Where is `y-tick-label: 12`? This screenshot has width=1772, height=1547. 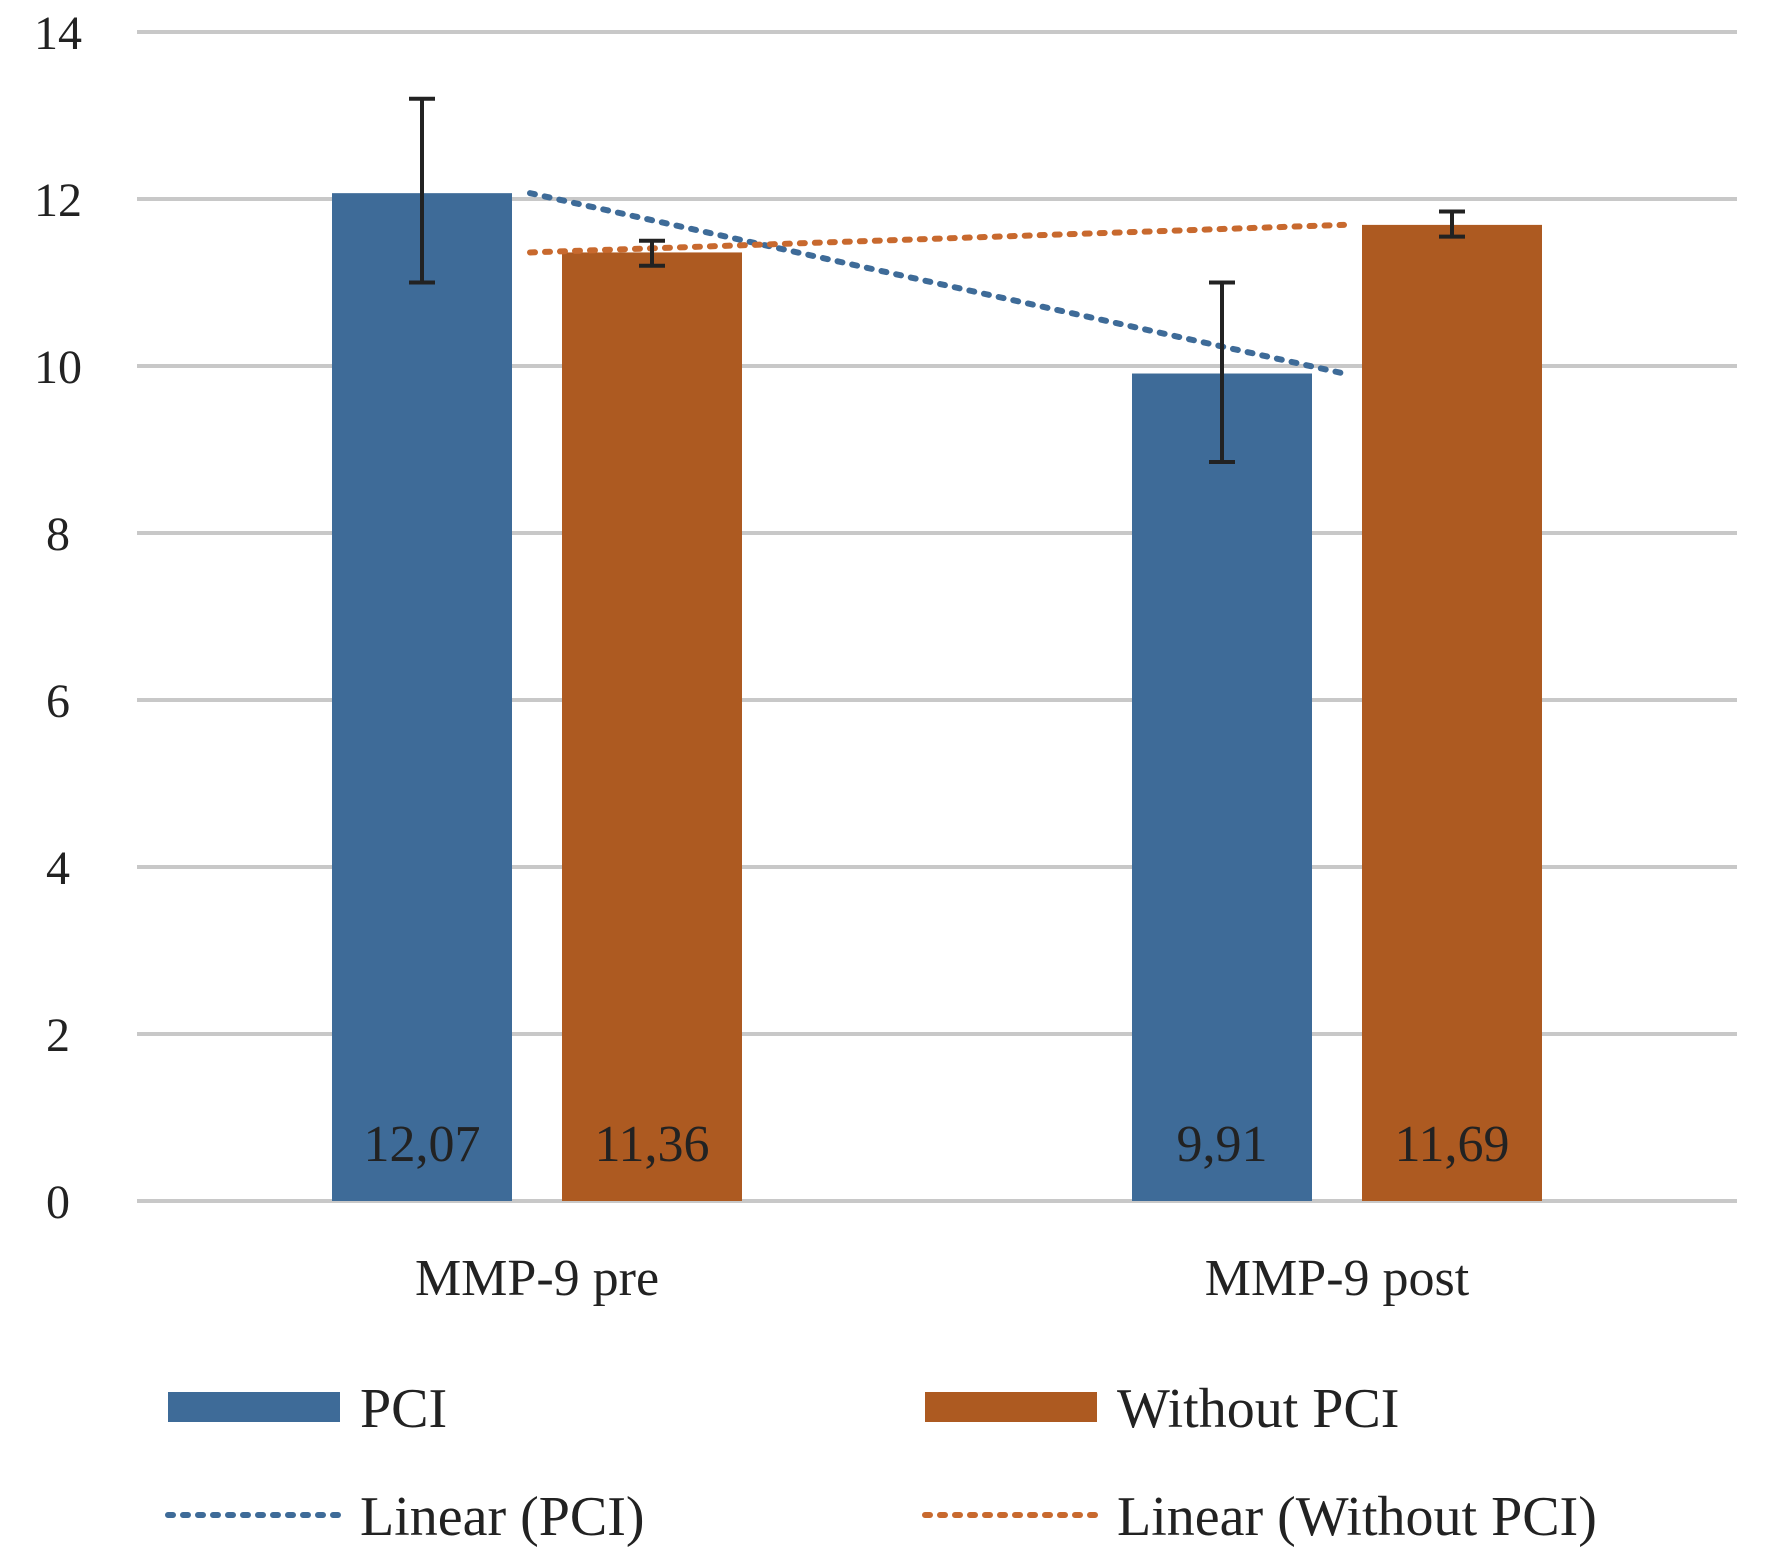 y-tick-label: 12 is located at coordinates (58, 200).